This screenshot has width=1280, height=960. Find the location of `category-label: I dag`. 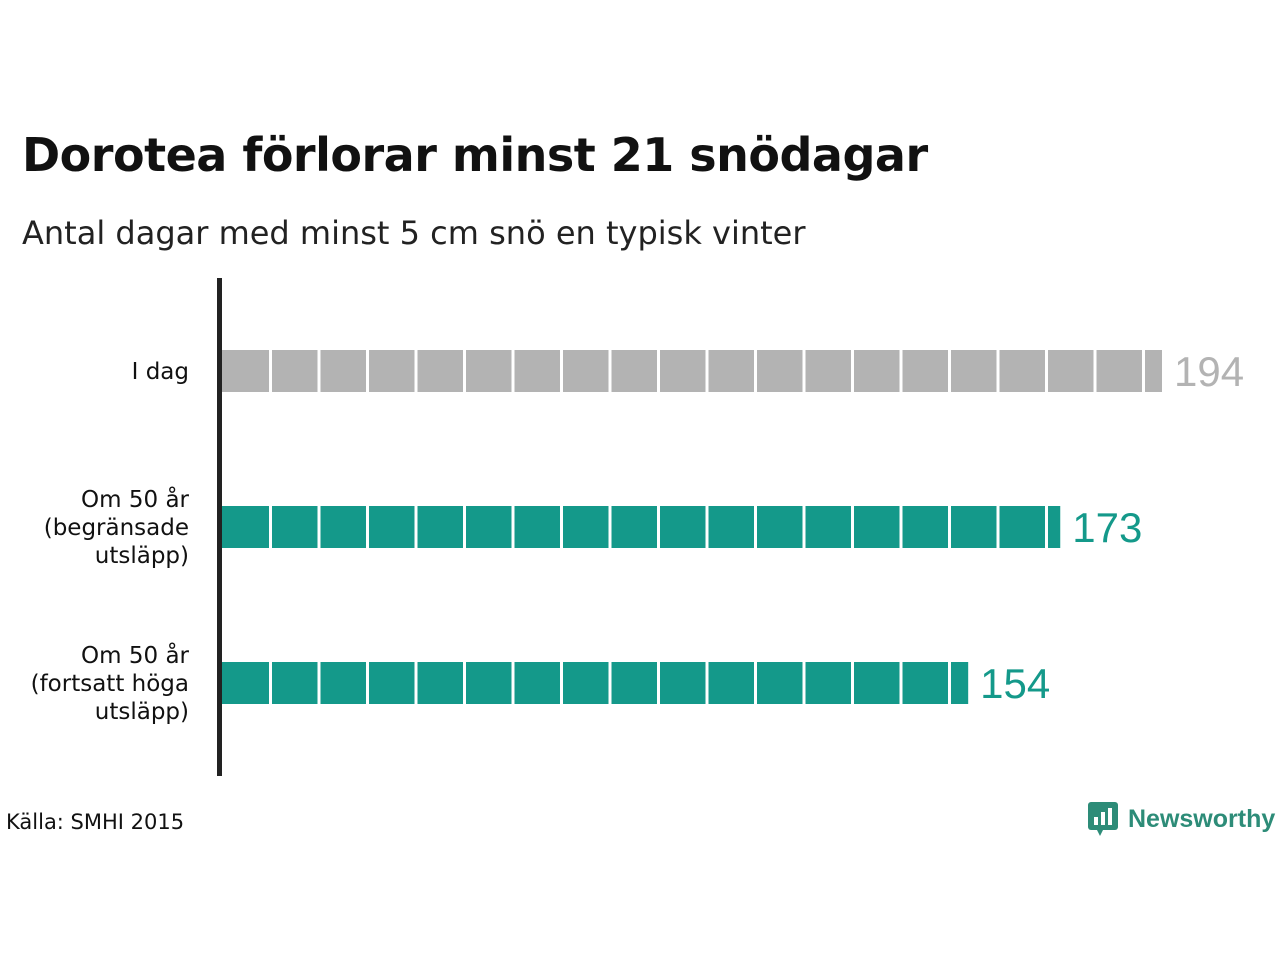

category-label: I dag is located at coordinates (160, 372).